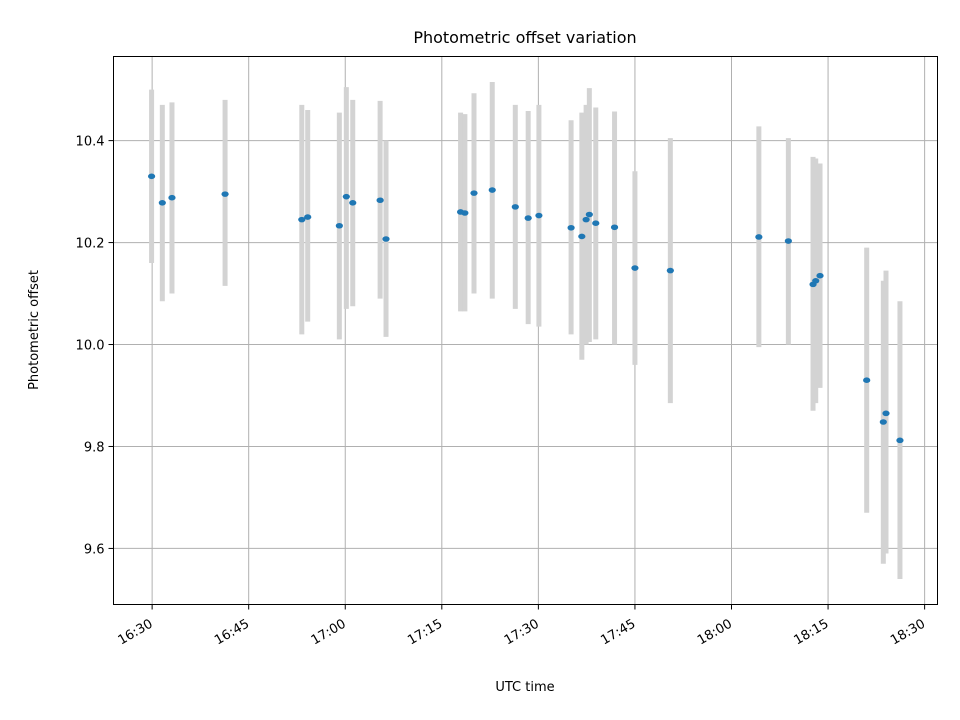 The height and width of the screenshot is (720, 960). I want to click on y-tick-label: 10.4, so click(90, 142).